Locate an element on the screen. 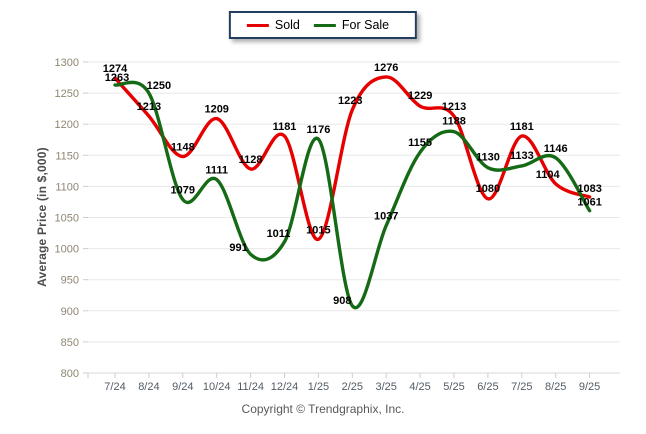 This screenshot has width=646, height=434. copyright-text: Copyright © Trendgraphix, Inc. is located at coordinates (323, 409).